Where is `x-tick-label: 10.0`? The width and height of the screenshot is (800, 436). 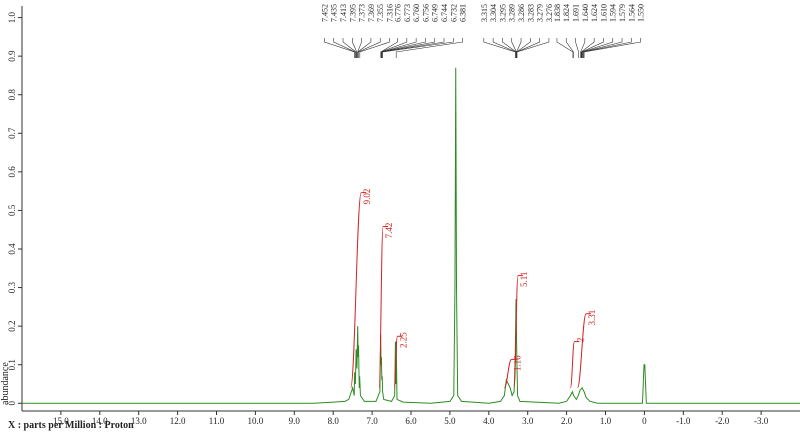 x-tick-label: 10.0 is located at coordinates (256, 421).